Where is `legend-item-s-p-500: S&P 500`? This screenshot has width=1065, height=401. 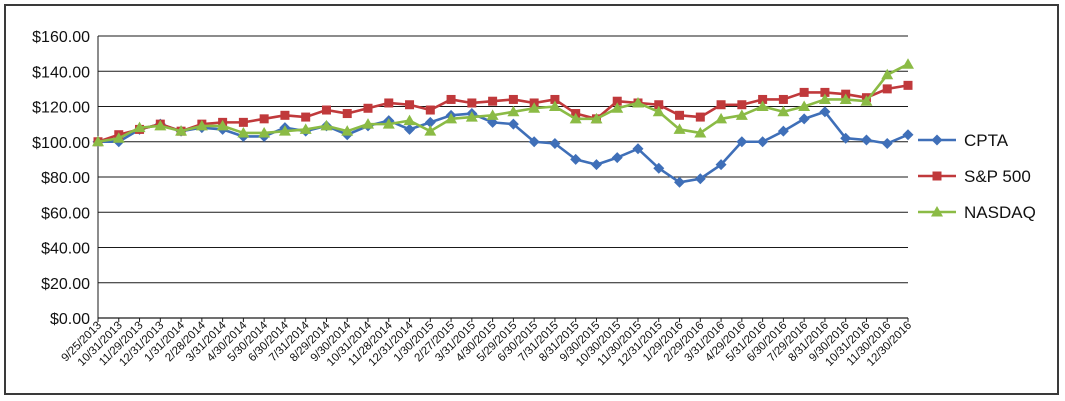
legend-item-s-p-500: S&P 500 is located at coordinates (974, 176).